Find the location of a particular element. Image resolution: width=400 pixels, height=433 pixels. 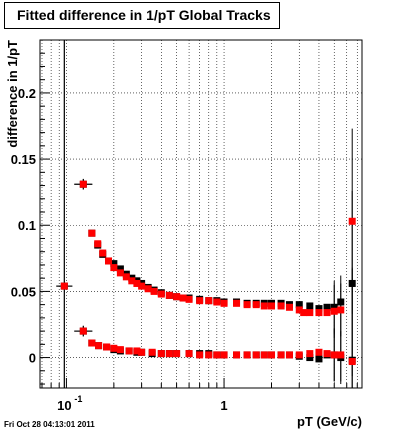

y-axis-title: difference in 1/pT is located at coordinates (12, 94).